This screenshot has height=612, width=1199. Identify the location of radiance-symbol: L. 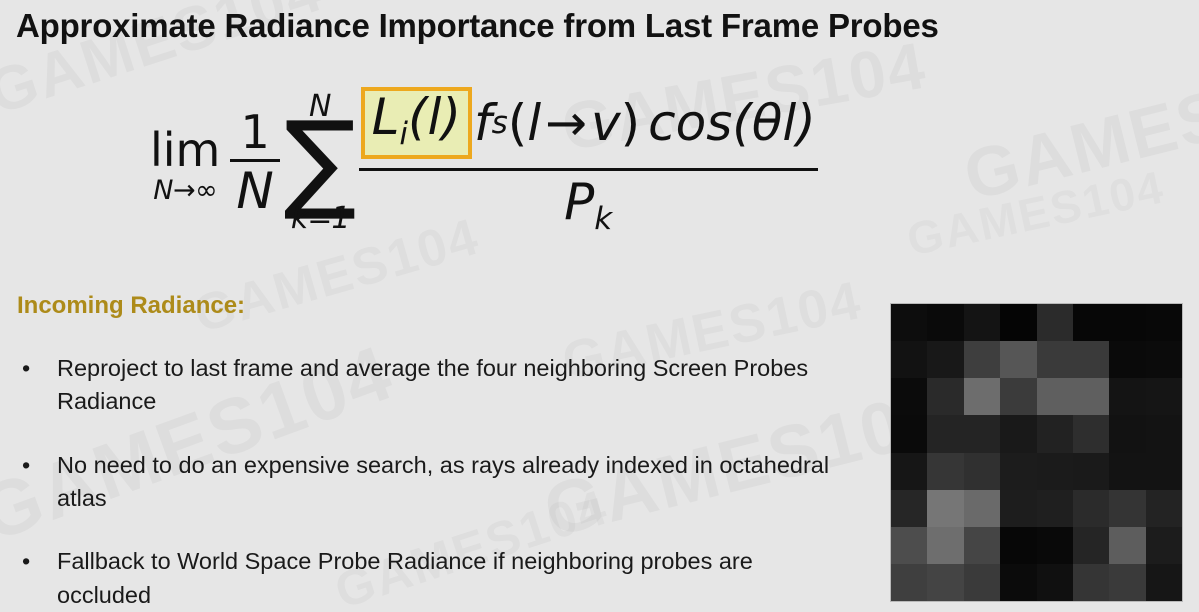
(385, 117).